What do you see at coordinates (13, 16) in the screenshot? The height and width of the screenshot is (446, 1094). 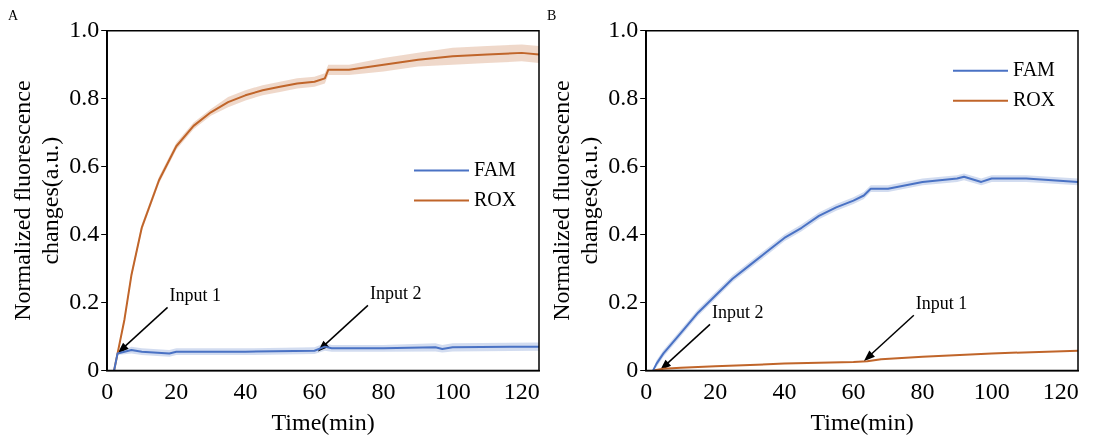 I see `chart-title: A` at bounding box center [13, 16].